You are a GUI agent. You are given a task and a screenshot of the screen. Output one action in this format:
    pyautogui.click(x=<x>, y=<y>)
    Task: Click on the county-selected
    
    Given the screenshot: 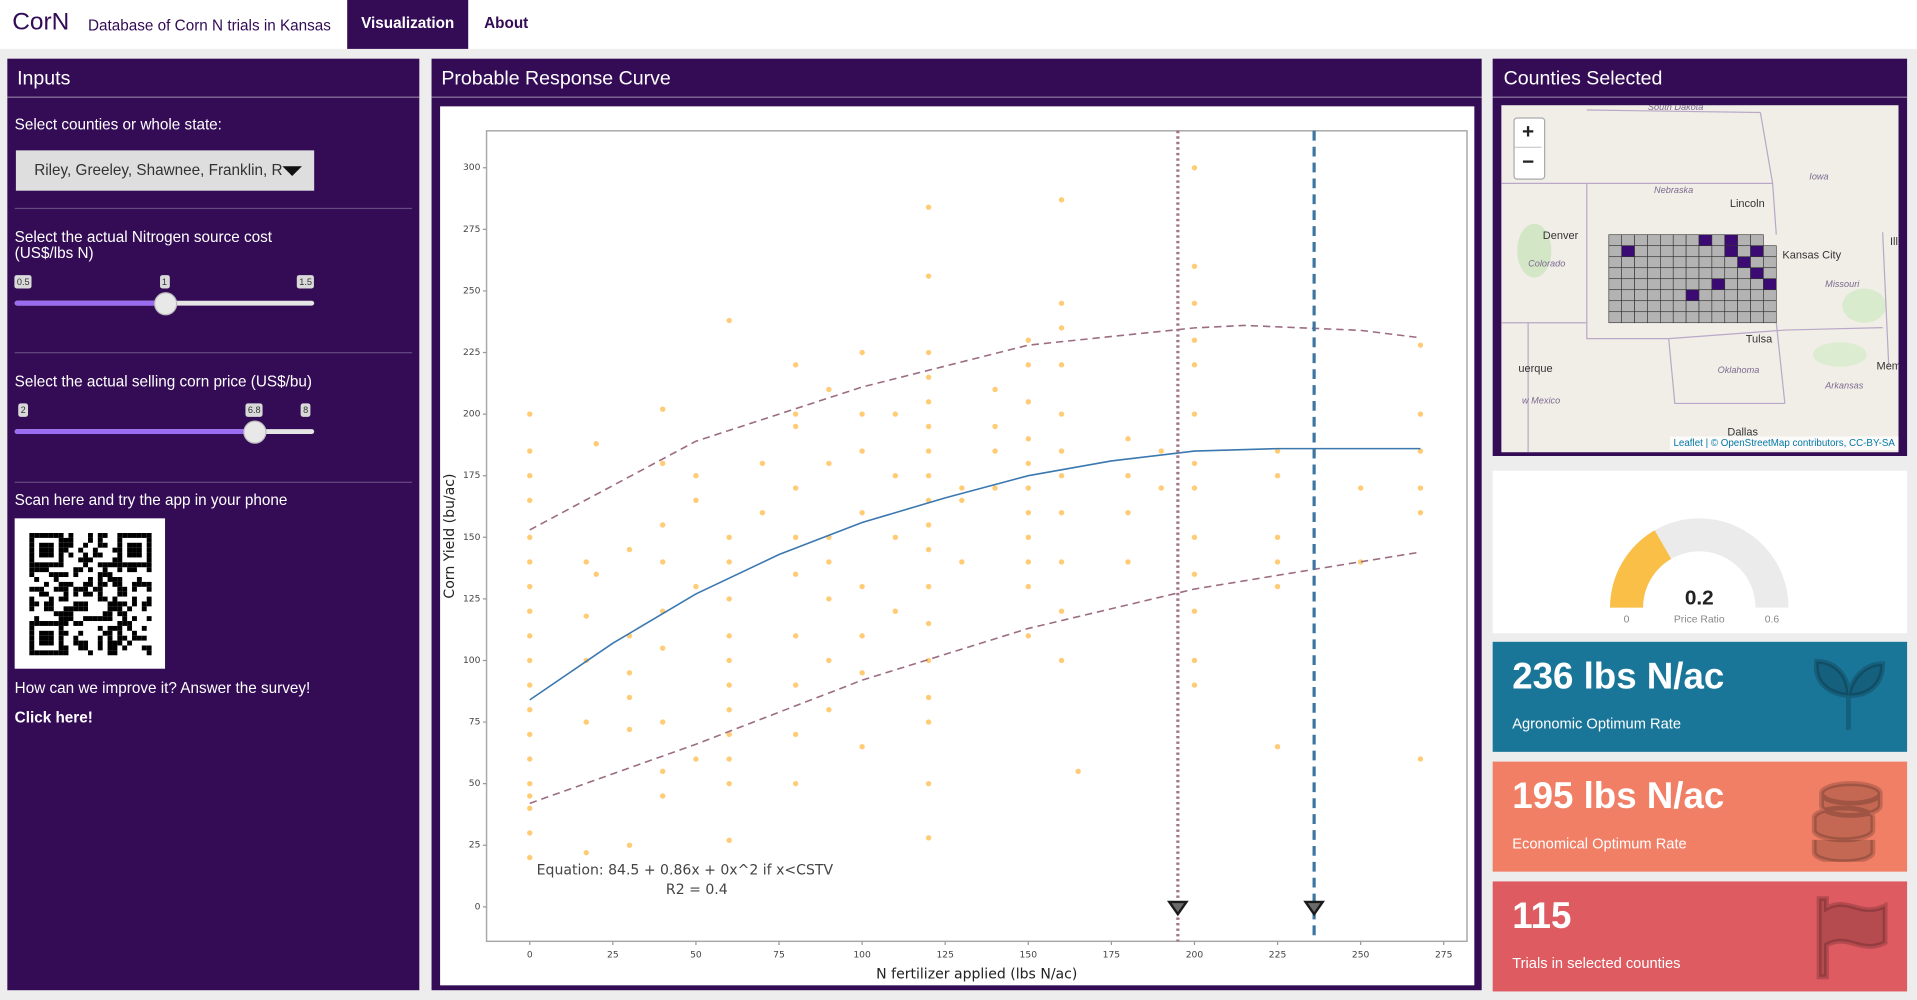 What is the action you would take?
    pyautogui.click(x=1757, y=251)
    